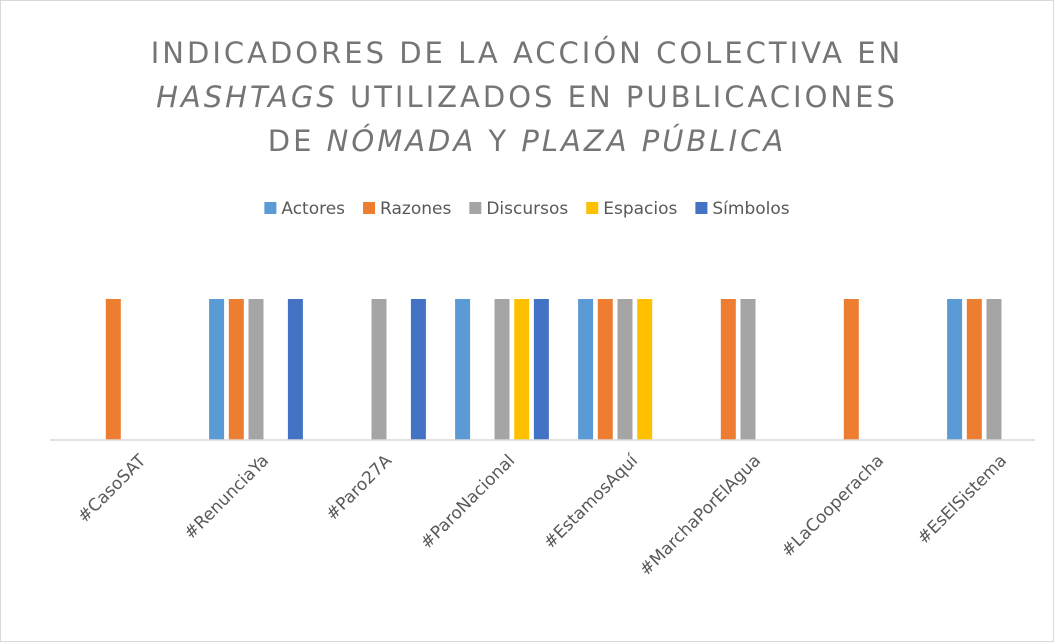 This screenshot has height=642, width=1054. I want to click on legend: Actores Razones Discursos Espacios Símbolos, so click(527, 209).